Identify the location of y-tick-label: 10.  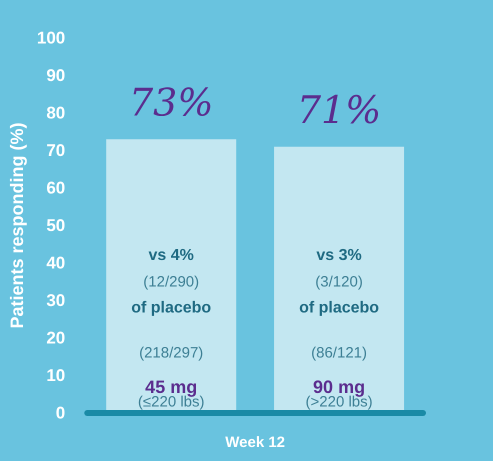
(56, 375).